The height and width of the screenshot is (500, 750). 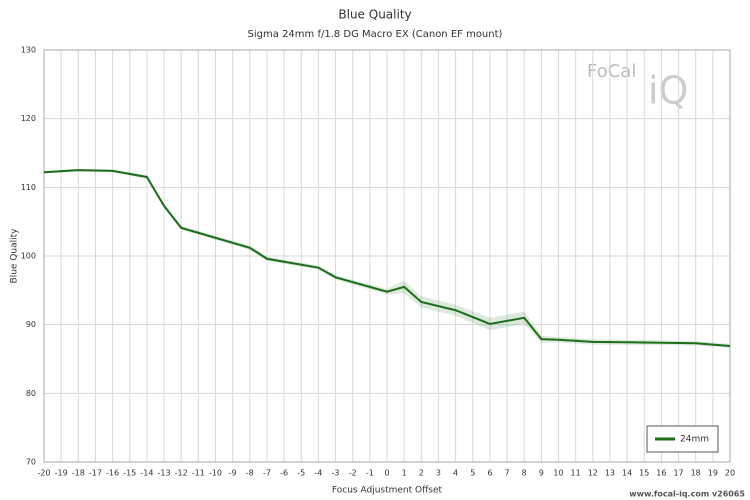 I want to click on x-tick-label: 0, so click(x=386, y=473).